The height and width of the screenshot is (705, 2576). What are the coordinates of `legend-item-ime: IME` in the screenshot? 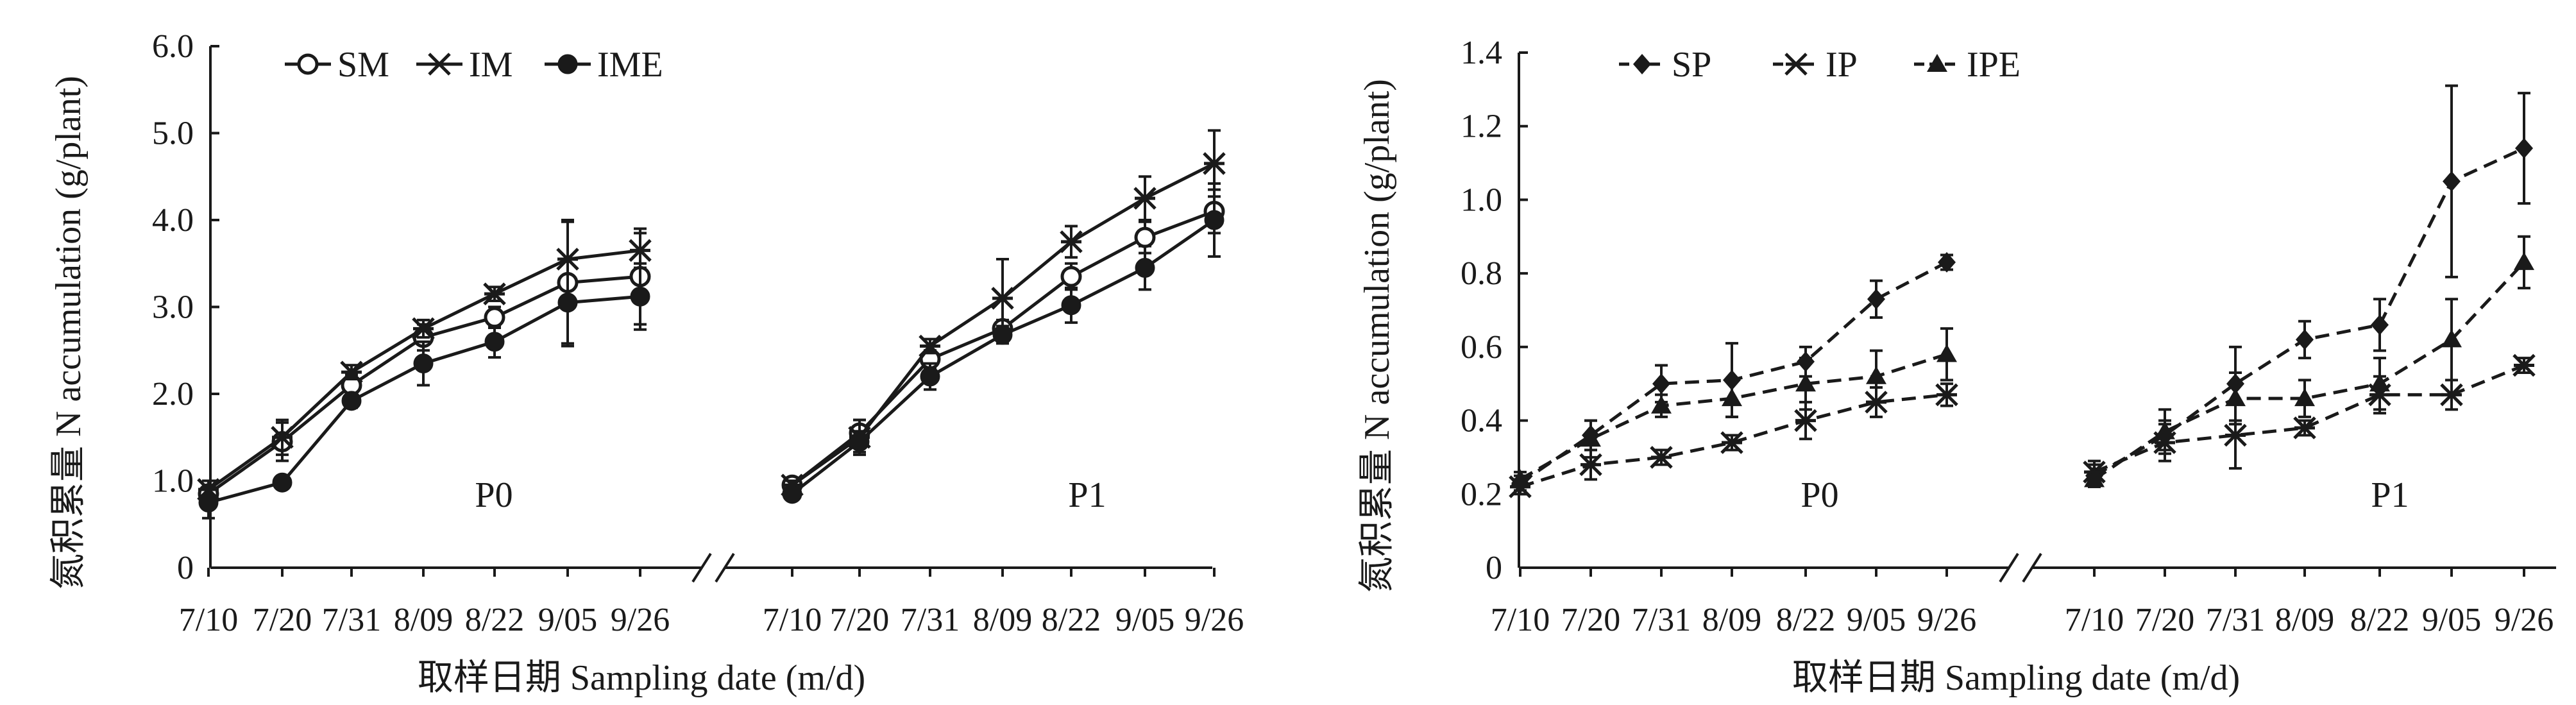 It's located at (604, 65).